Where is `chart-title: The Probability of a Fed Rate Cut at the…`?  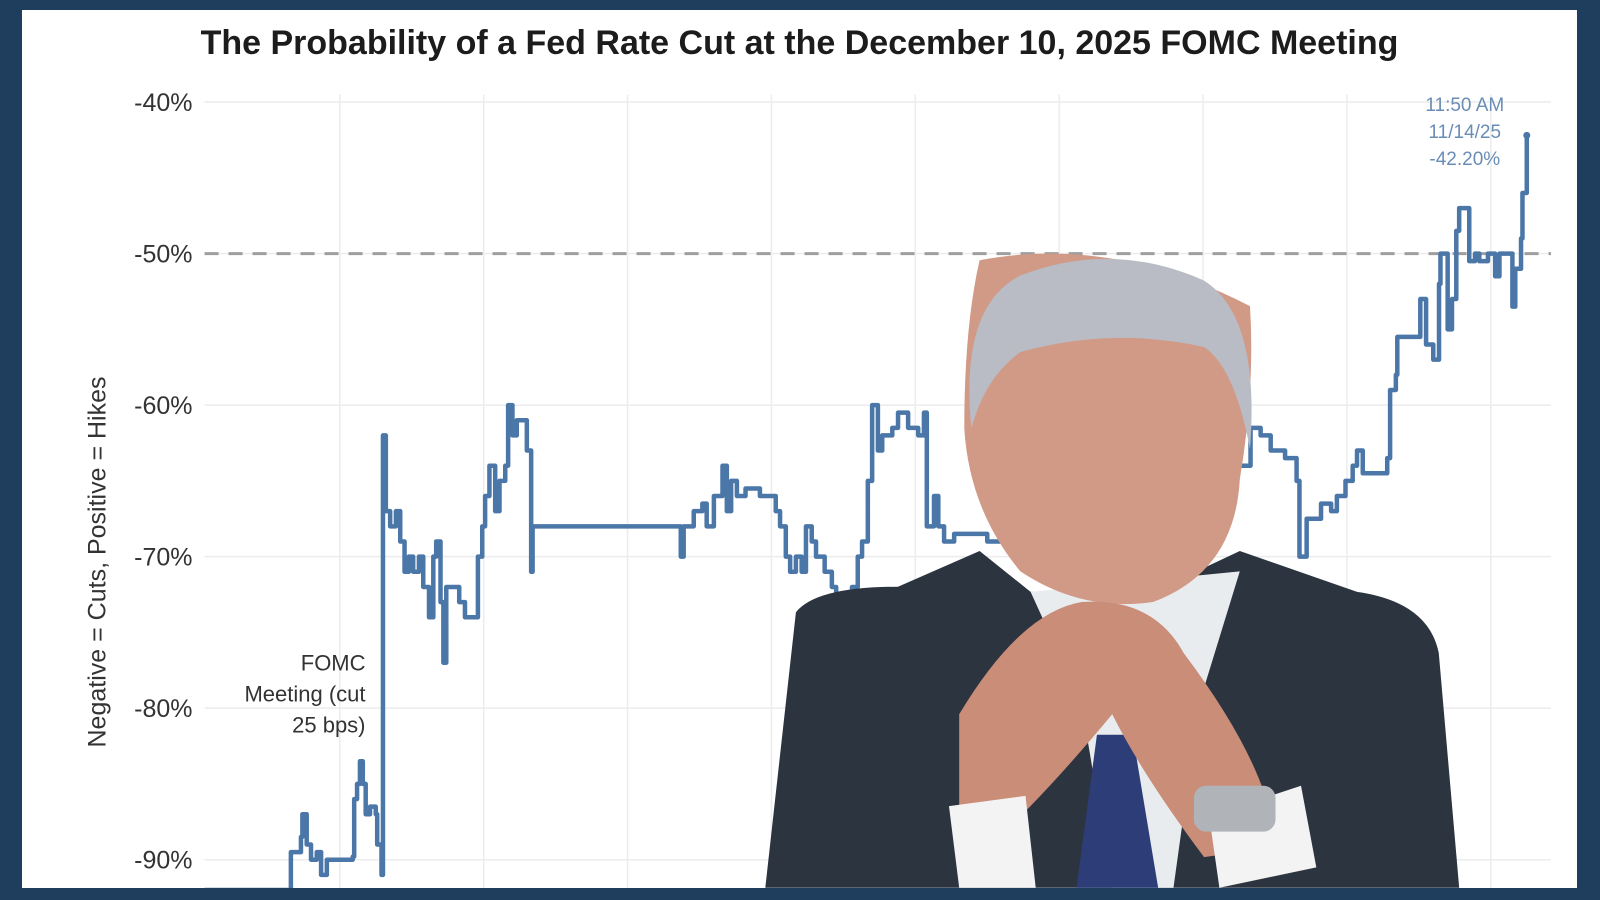
chart-title: The Probability of a Fed Rate Cut at the… is located at coordinates (799, 43).